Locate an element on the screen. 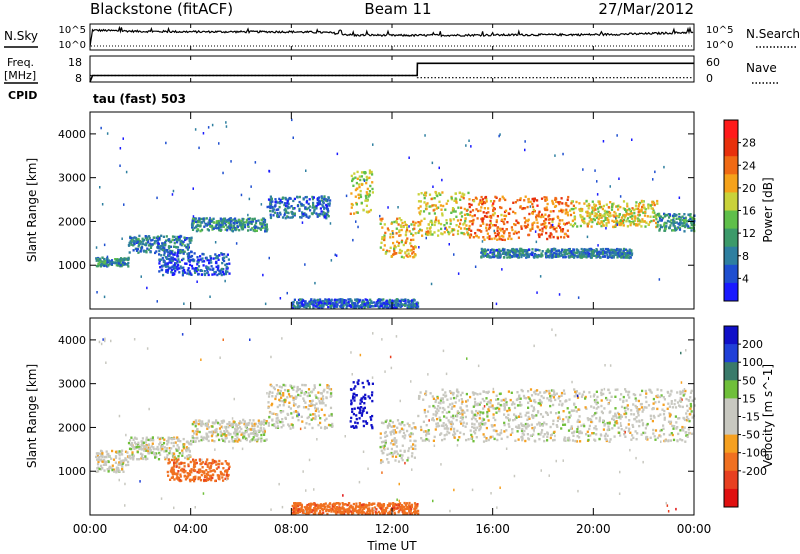 The image size is (800, 554). colorbar-tick-label: 28 is located at coordinates (749, 143).